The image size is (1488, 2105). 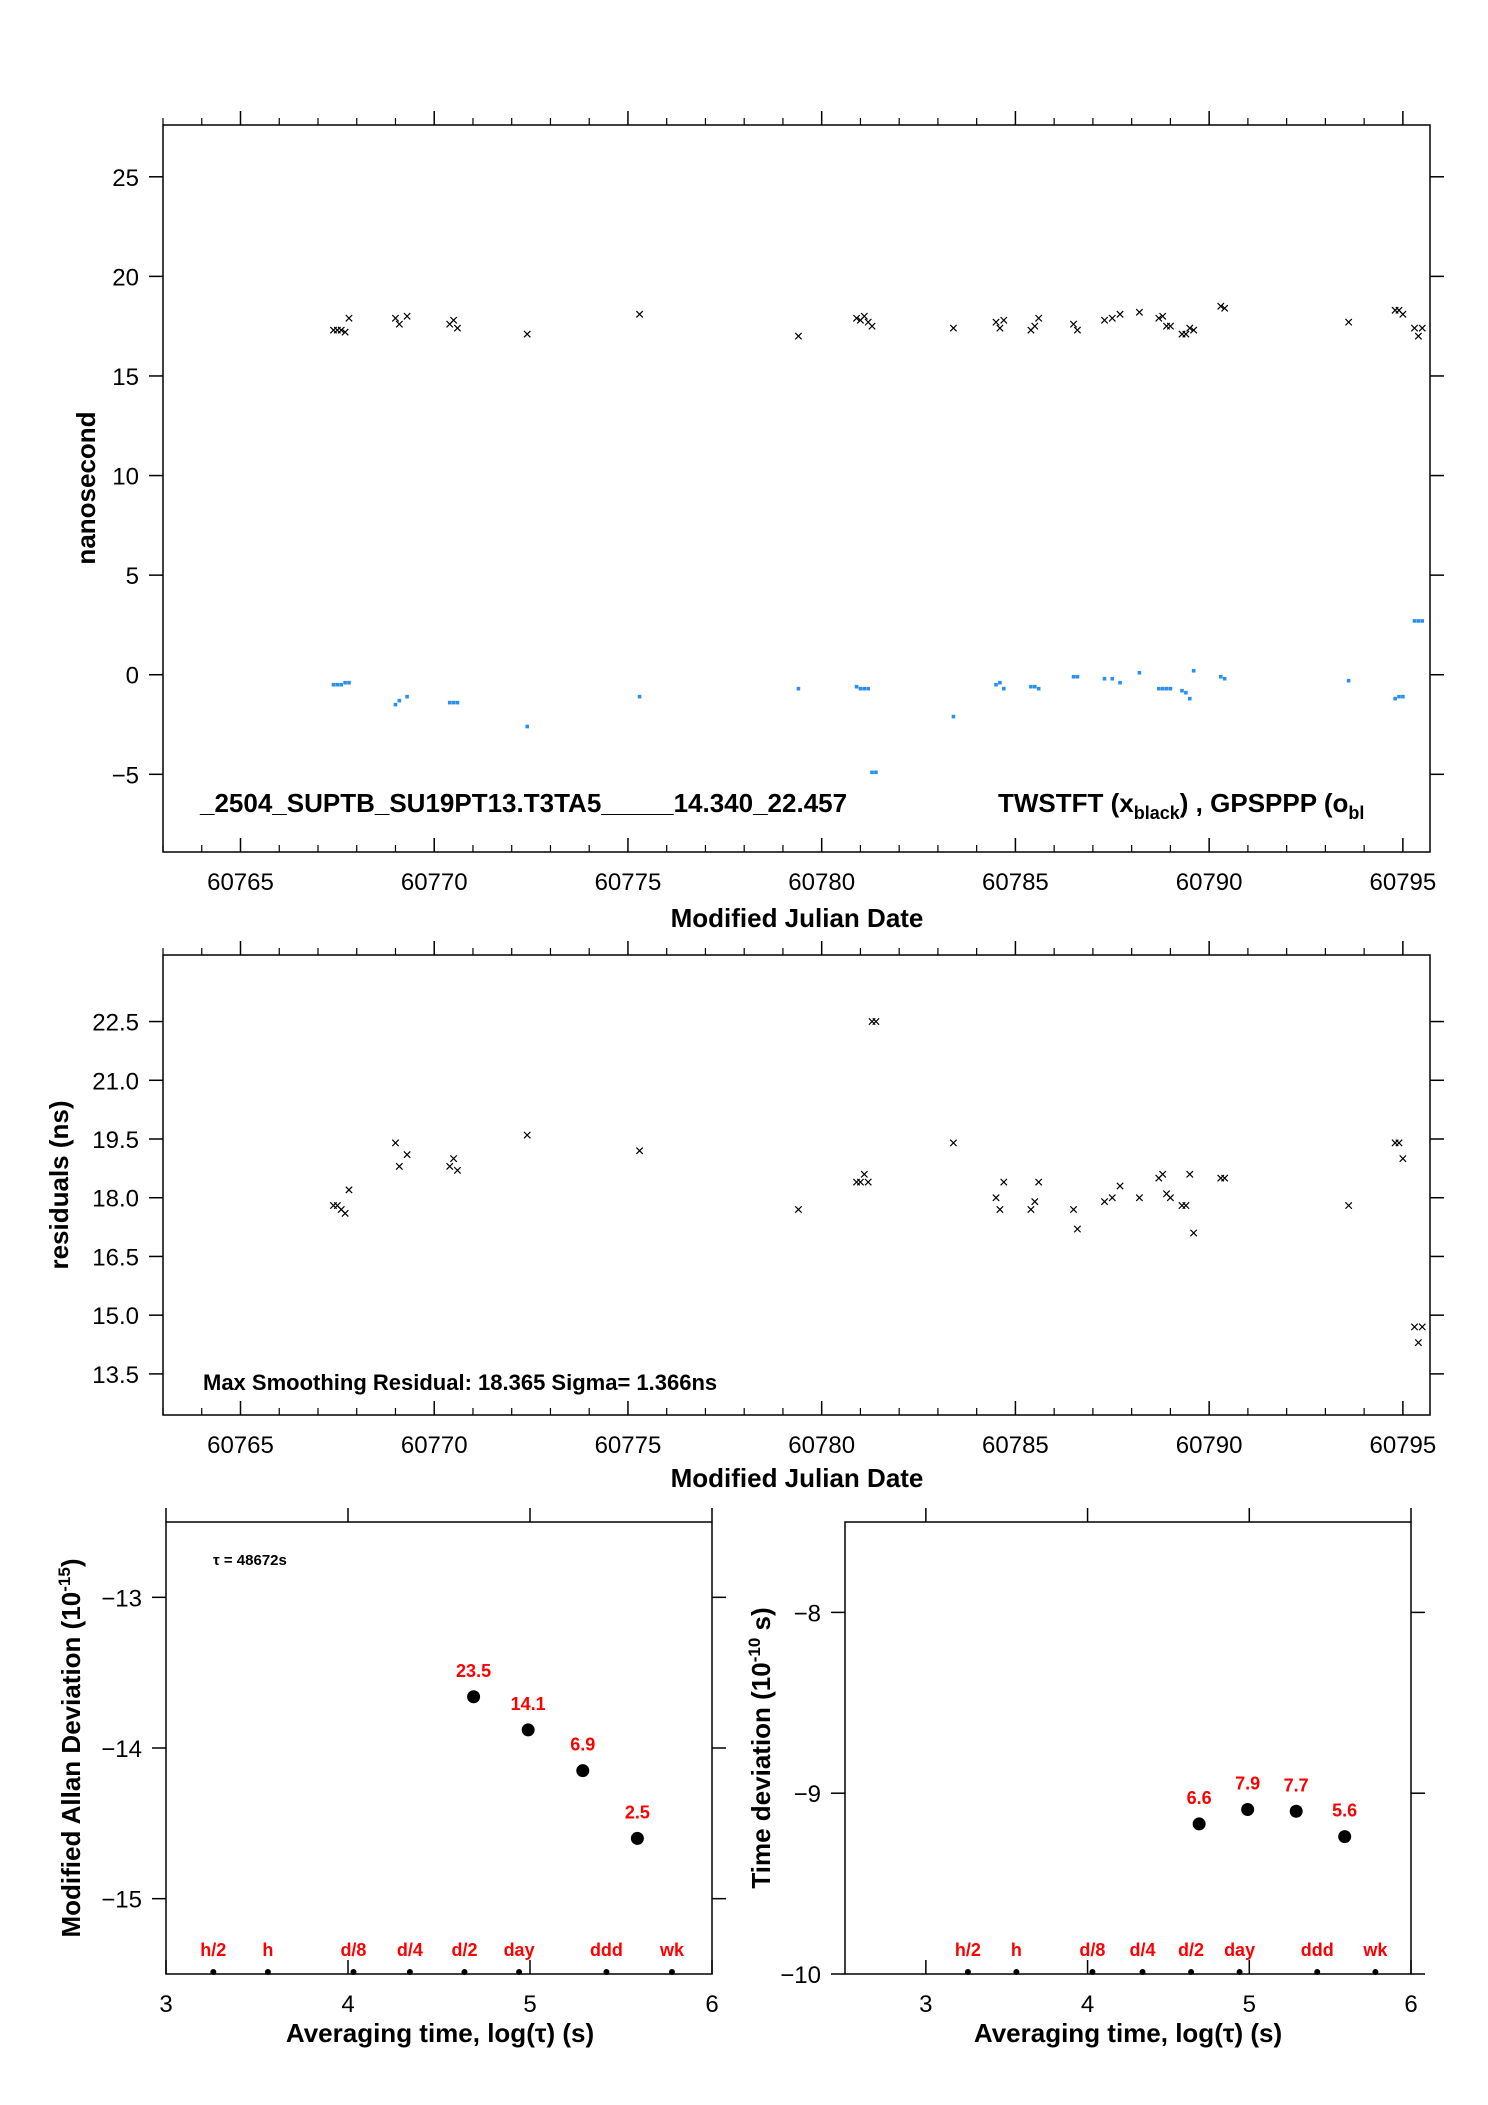 What do you see at coordinates (442, 1818) in the screenshot?
I see `data-points: 23.5 14.1 6.9 2.5 h/2 h d/8 d/4 d/2 day ddd wk` at bounding box center [442, 1818].